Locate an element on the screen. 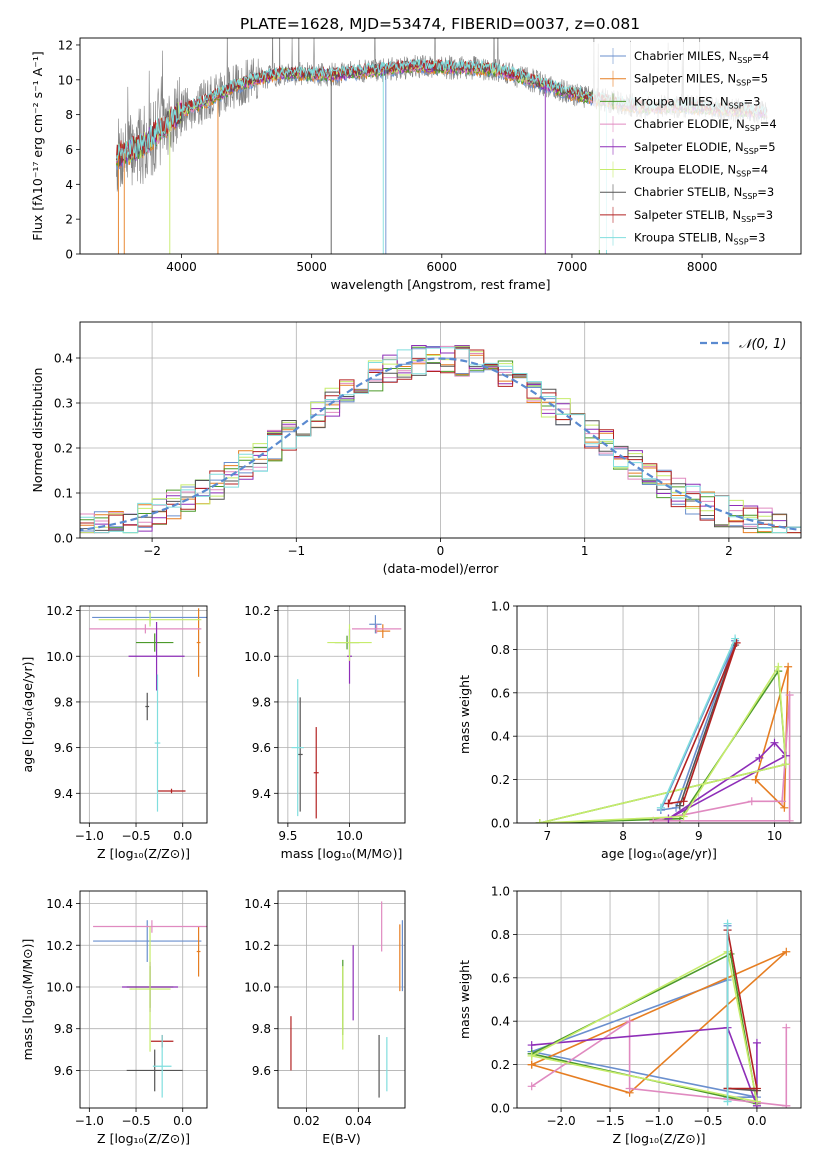 The width and height of the screenshot is (819, 1170). legend-box is located at coordinates (695, 146).